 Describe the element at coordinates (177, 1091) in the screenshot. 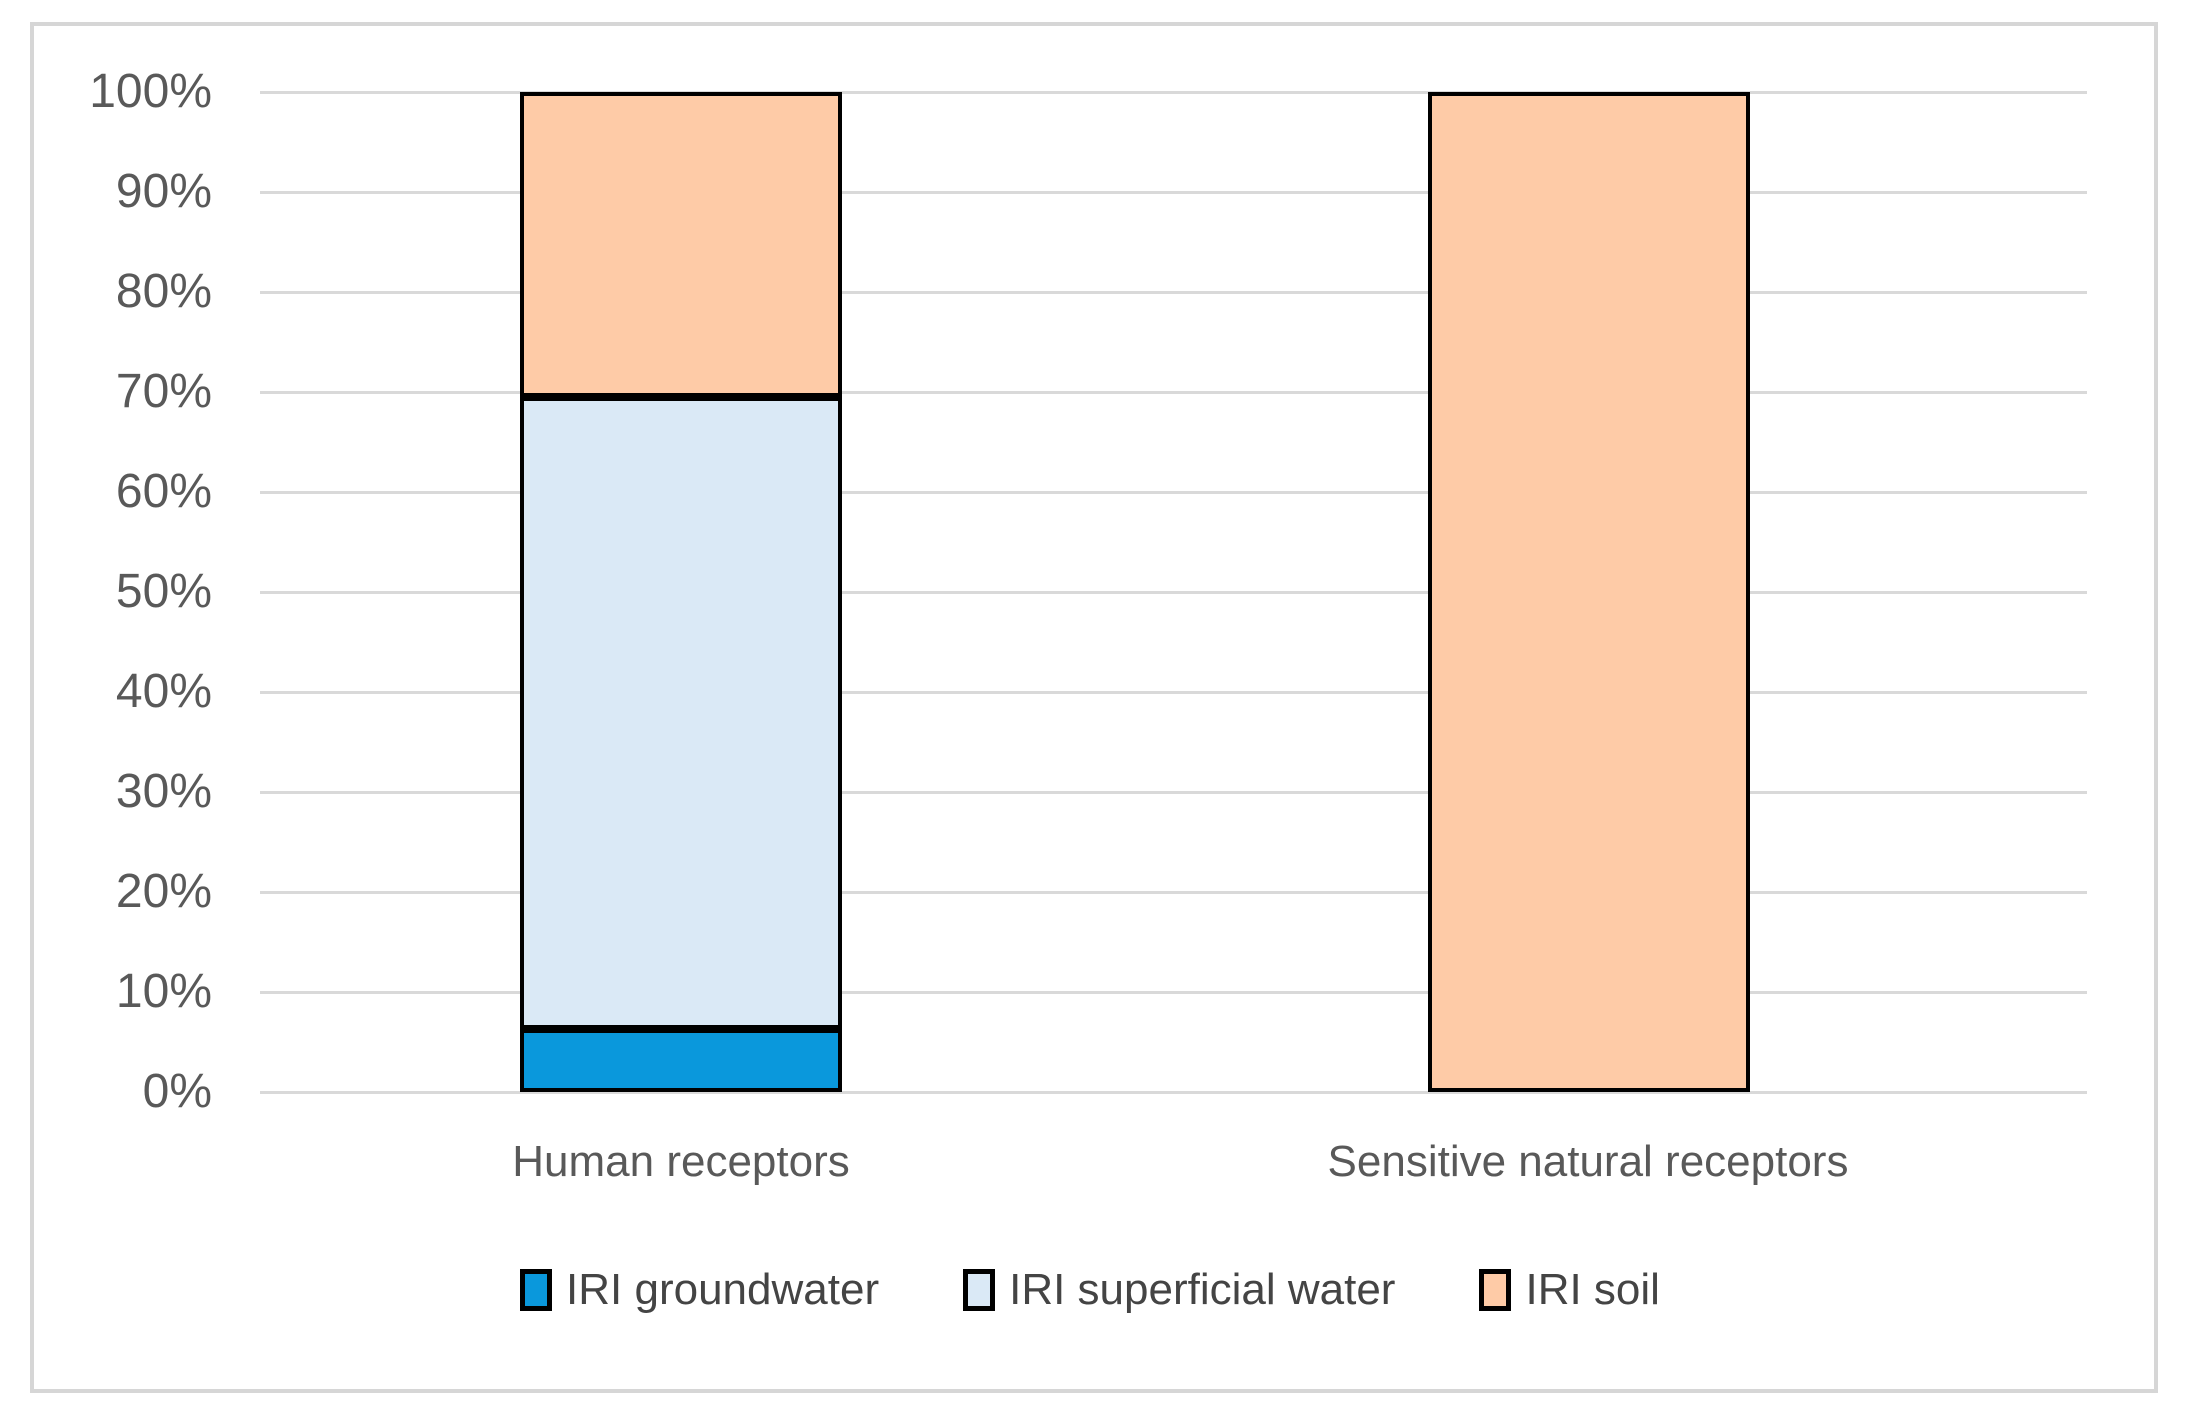

I see `y-tick-label: 0%` at that location.